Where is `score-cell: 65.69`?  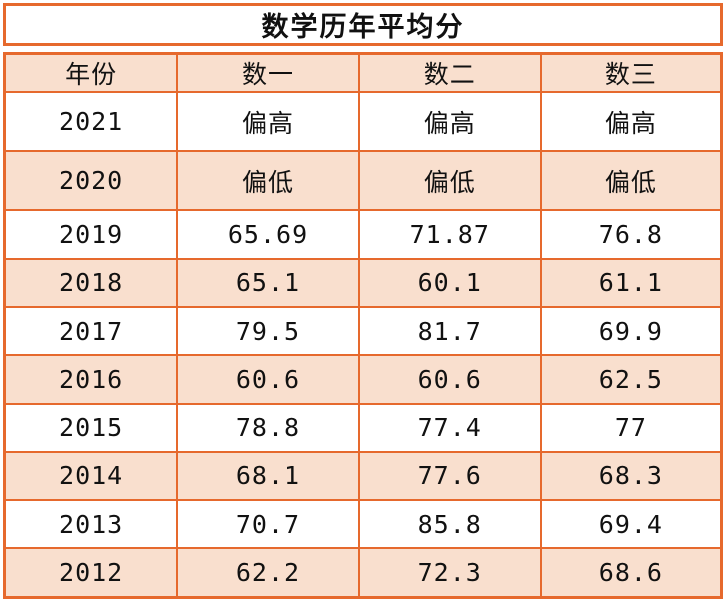
score-cell: 65.69 is located at coordinates (268, 234).